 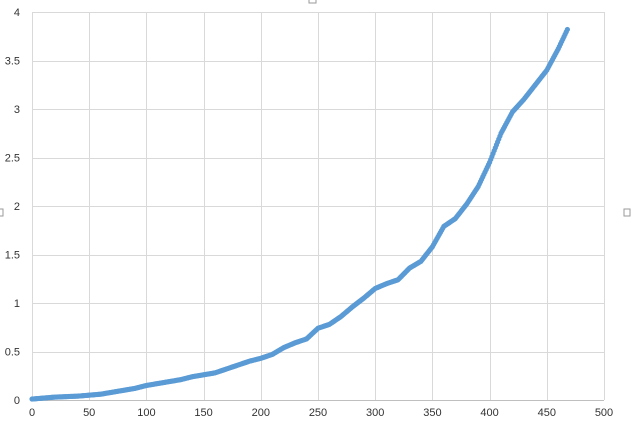 I want to click on x-axis-tick-labels: 0 50 100 150 200 250 300 350 400 450 500, so click(x=321, y=413).